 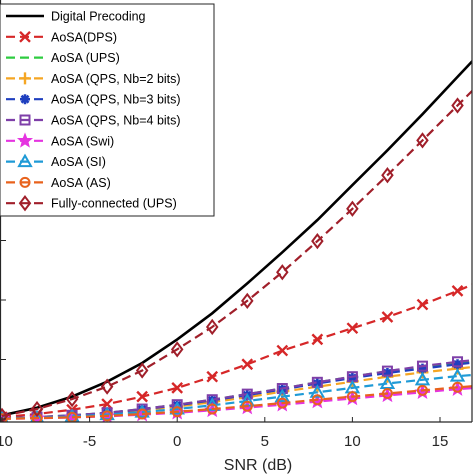 What do you see at coordinates (81, 183) in the screenshot?
I see `legend-label: AoSA (AS)` at bounding box center [81, 183].